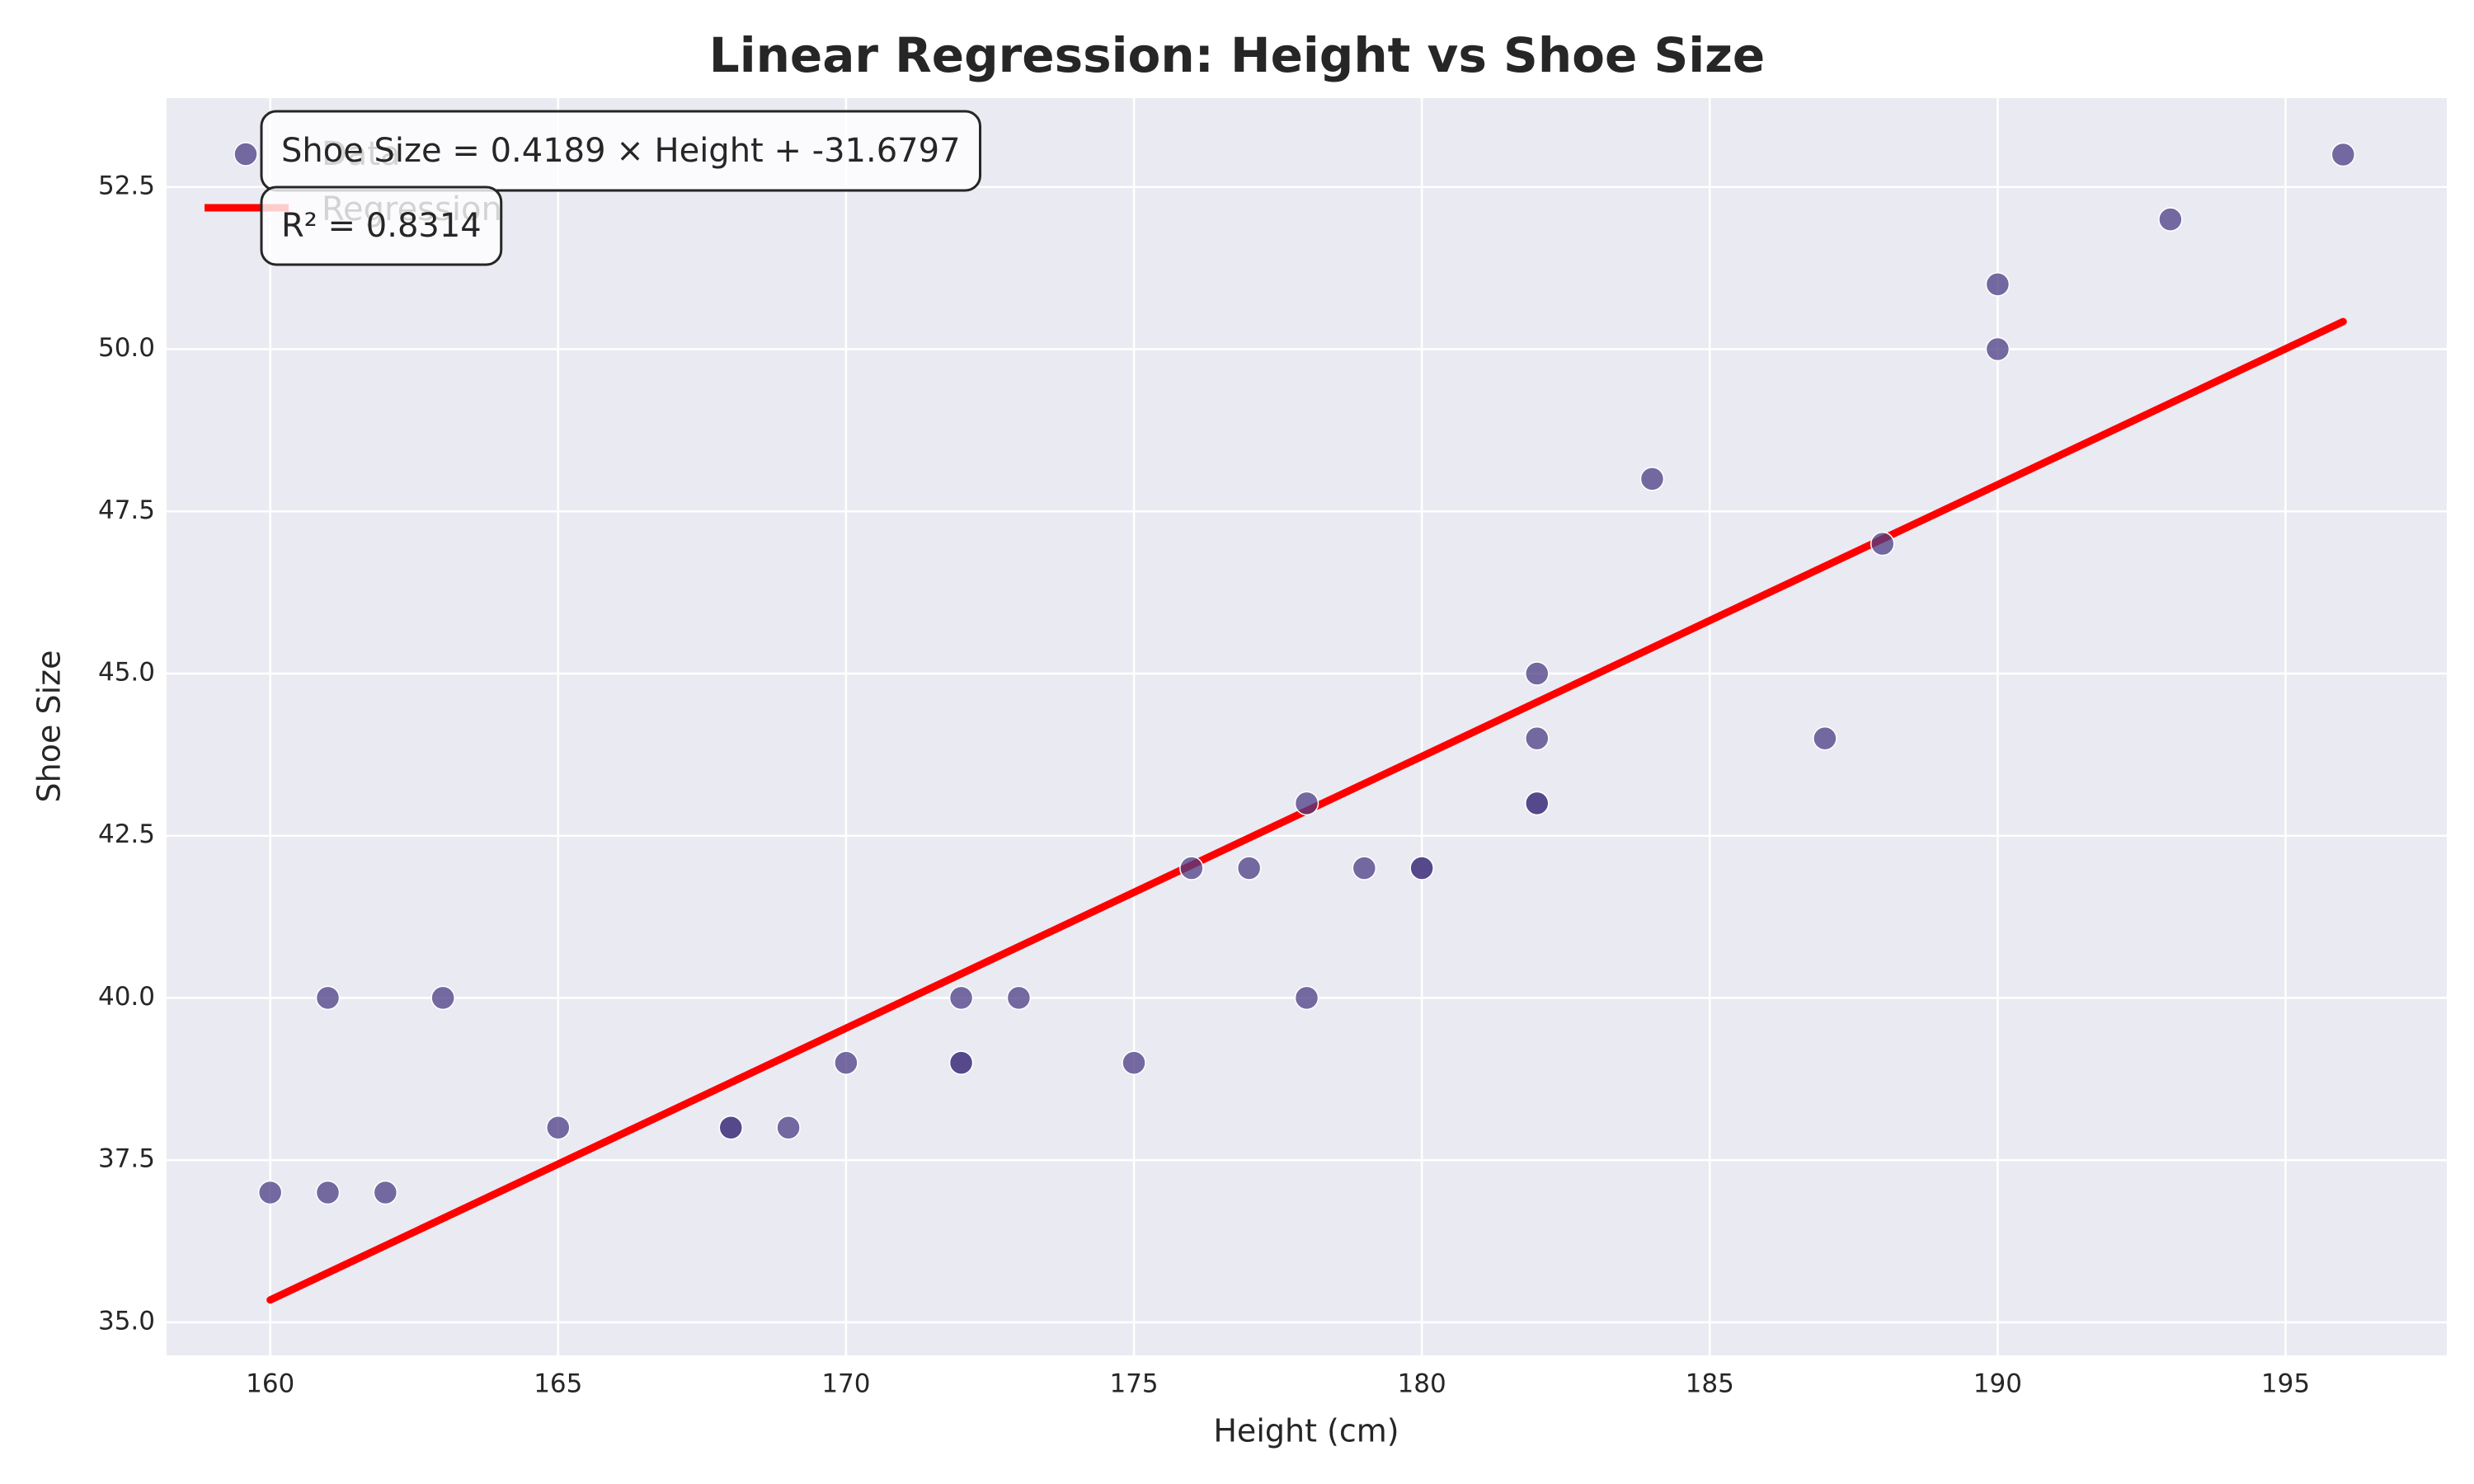  I want to click on y-tick-label: 37.5, so click(126, 1159).